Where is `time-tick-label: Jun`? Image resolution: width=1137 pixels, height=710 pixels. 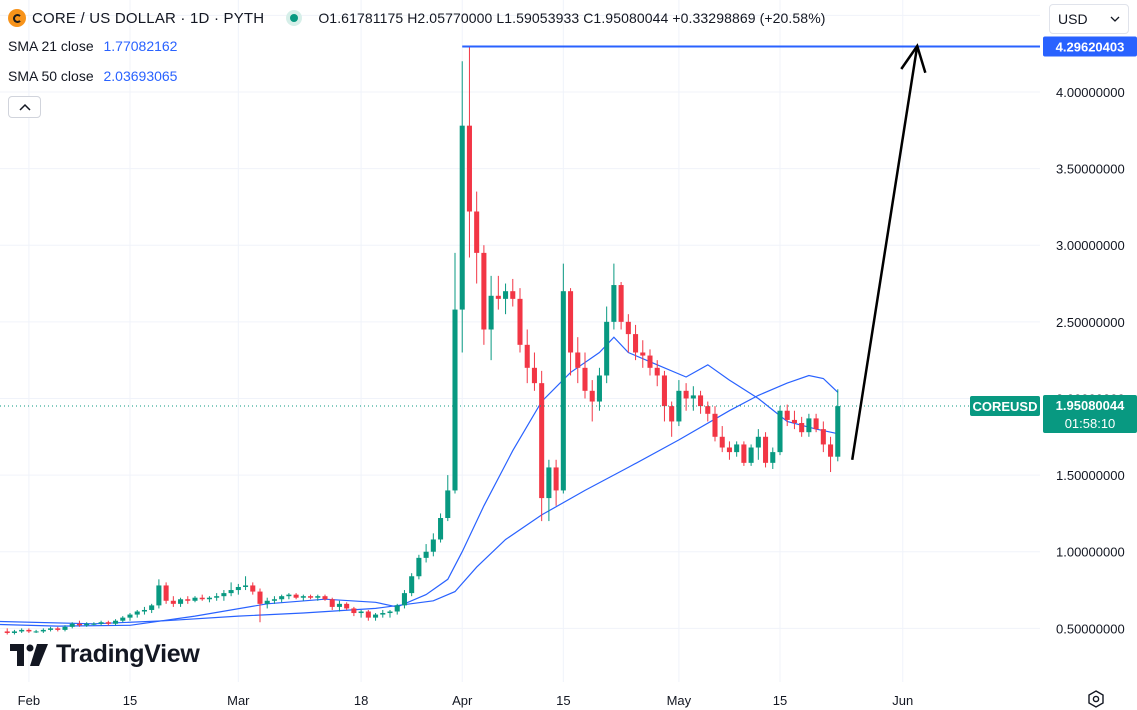
time-tick-label: Jun is located at coordinates (902, 700).